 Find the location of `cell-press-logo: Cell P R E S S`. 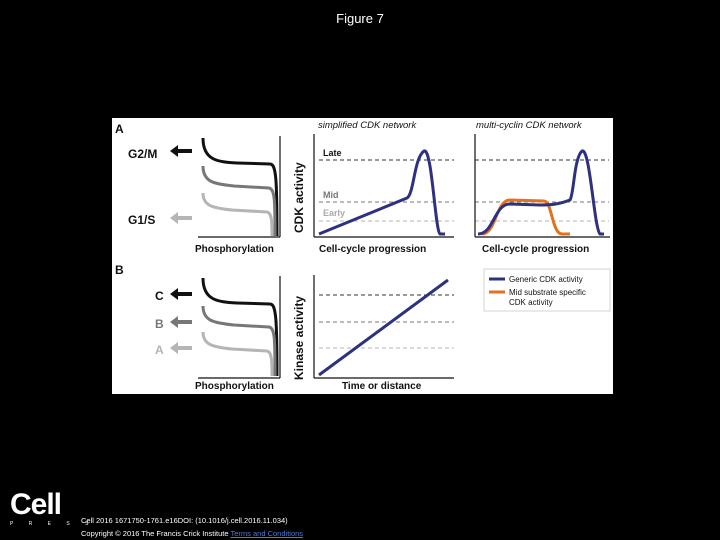

cell-press-logo: Cell P R E S S is located at coordinates (53, 508).